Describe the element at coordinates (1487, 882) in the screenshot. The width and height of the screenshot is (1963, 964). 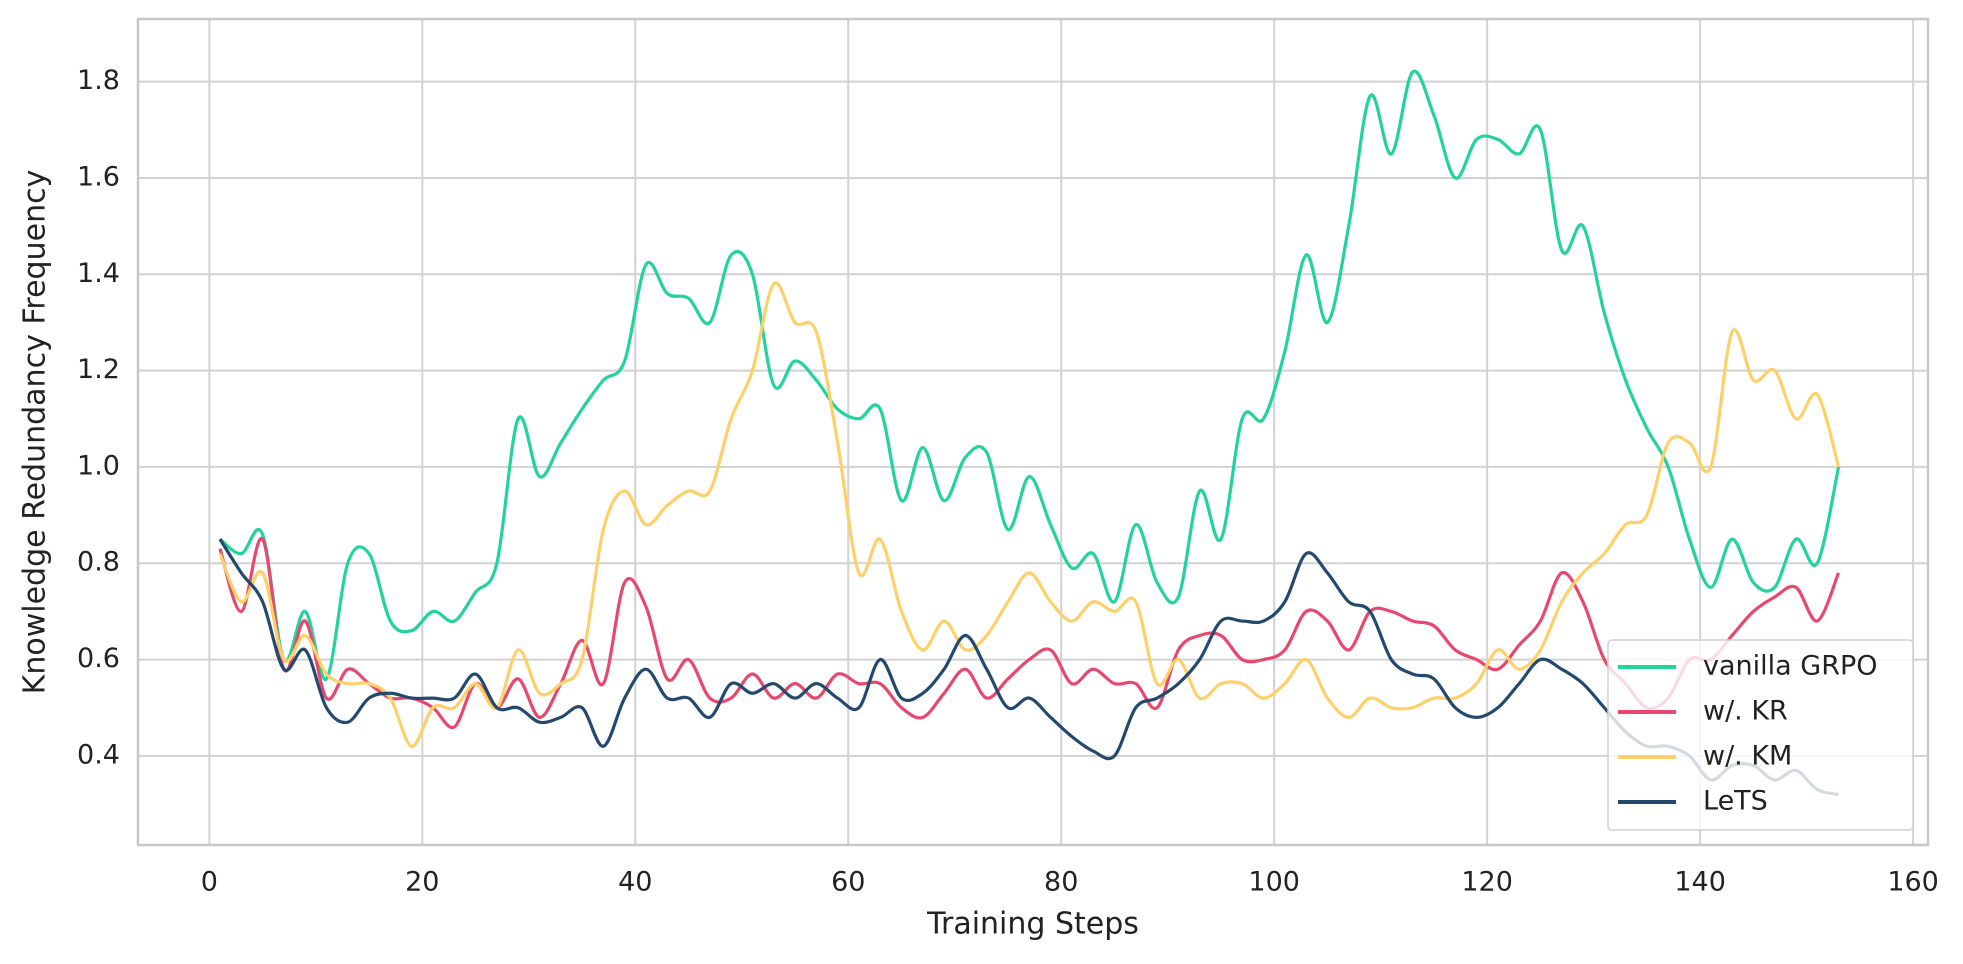
I see `x-tick-label: 120` at that location.